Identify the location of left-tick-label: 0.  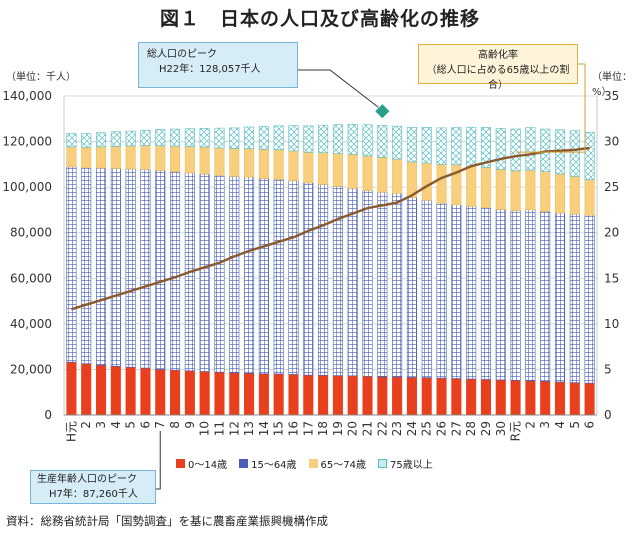
(48, 415).